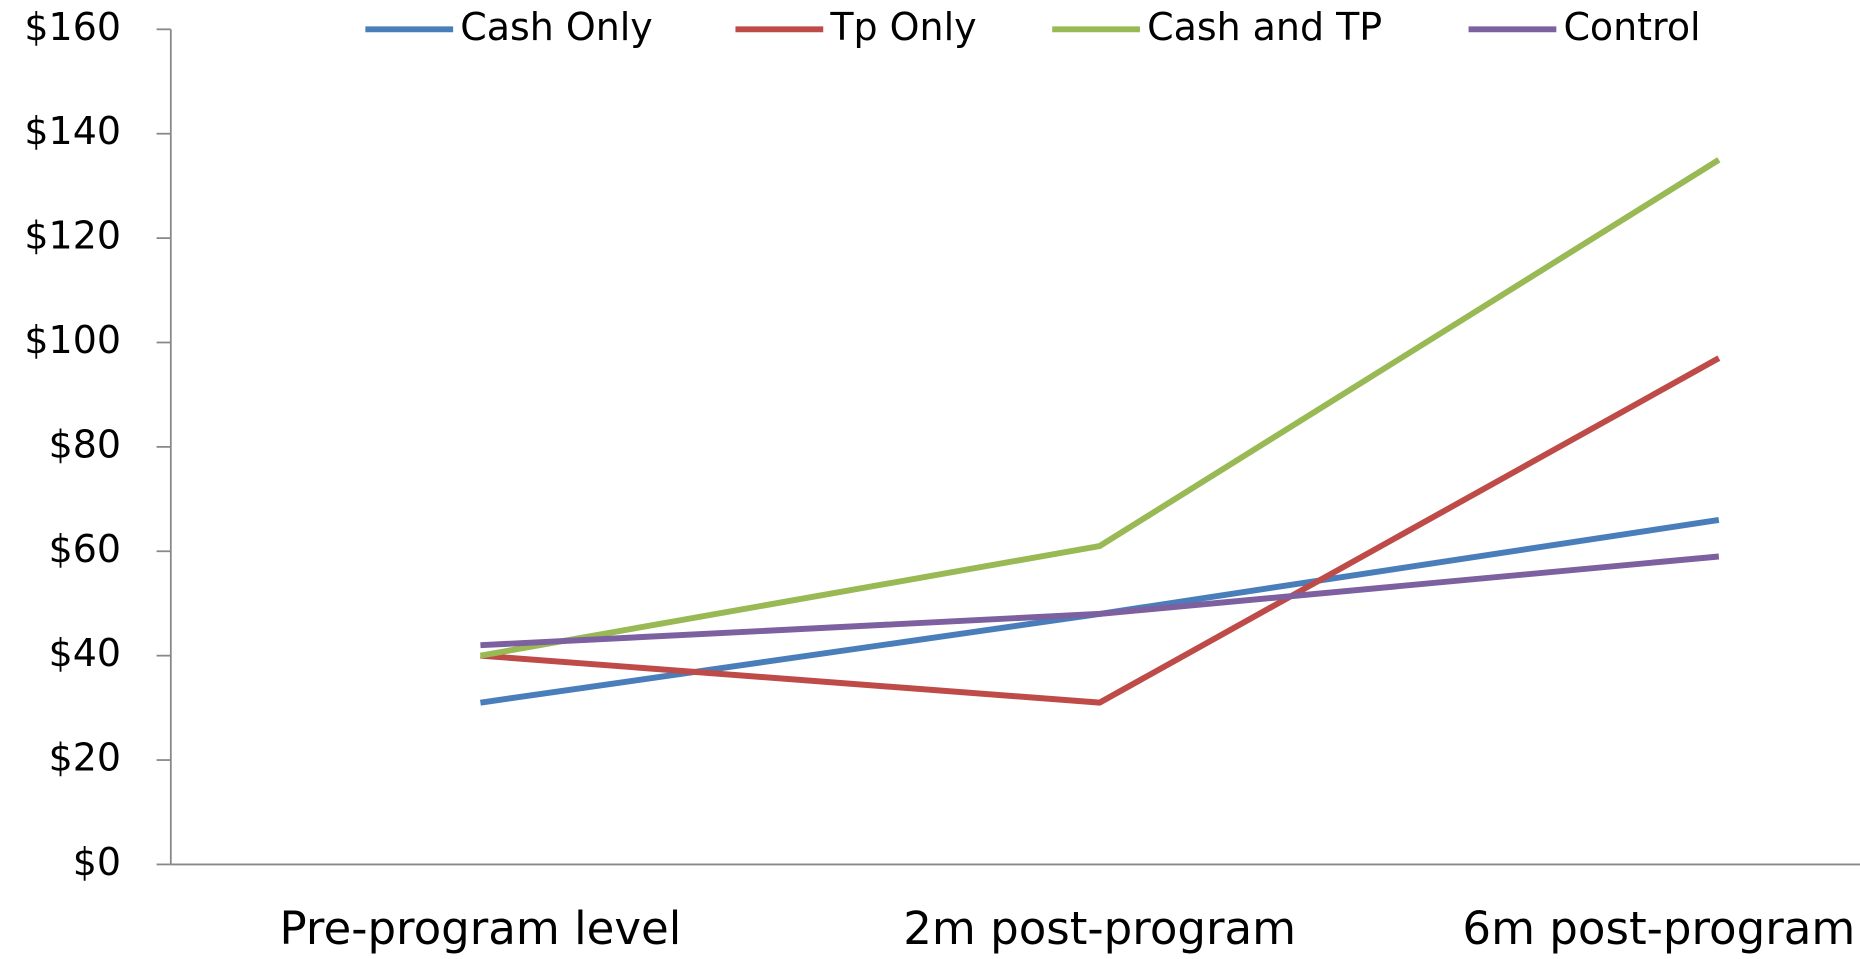 The height and width of the screenshot is (959, 1860). Describe the element at coordinates (1658, 928) in the screenshot. I see `x-tick-label: 6m post-program` at that location.